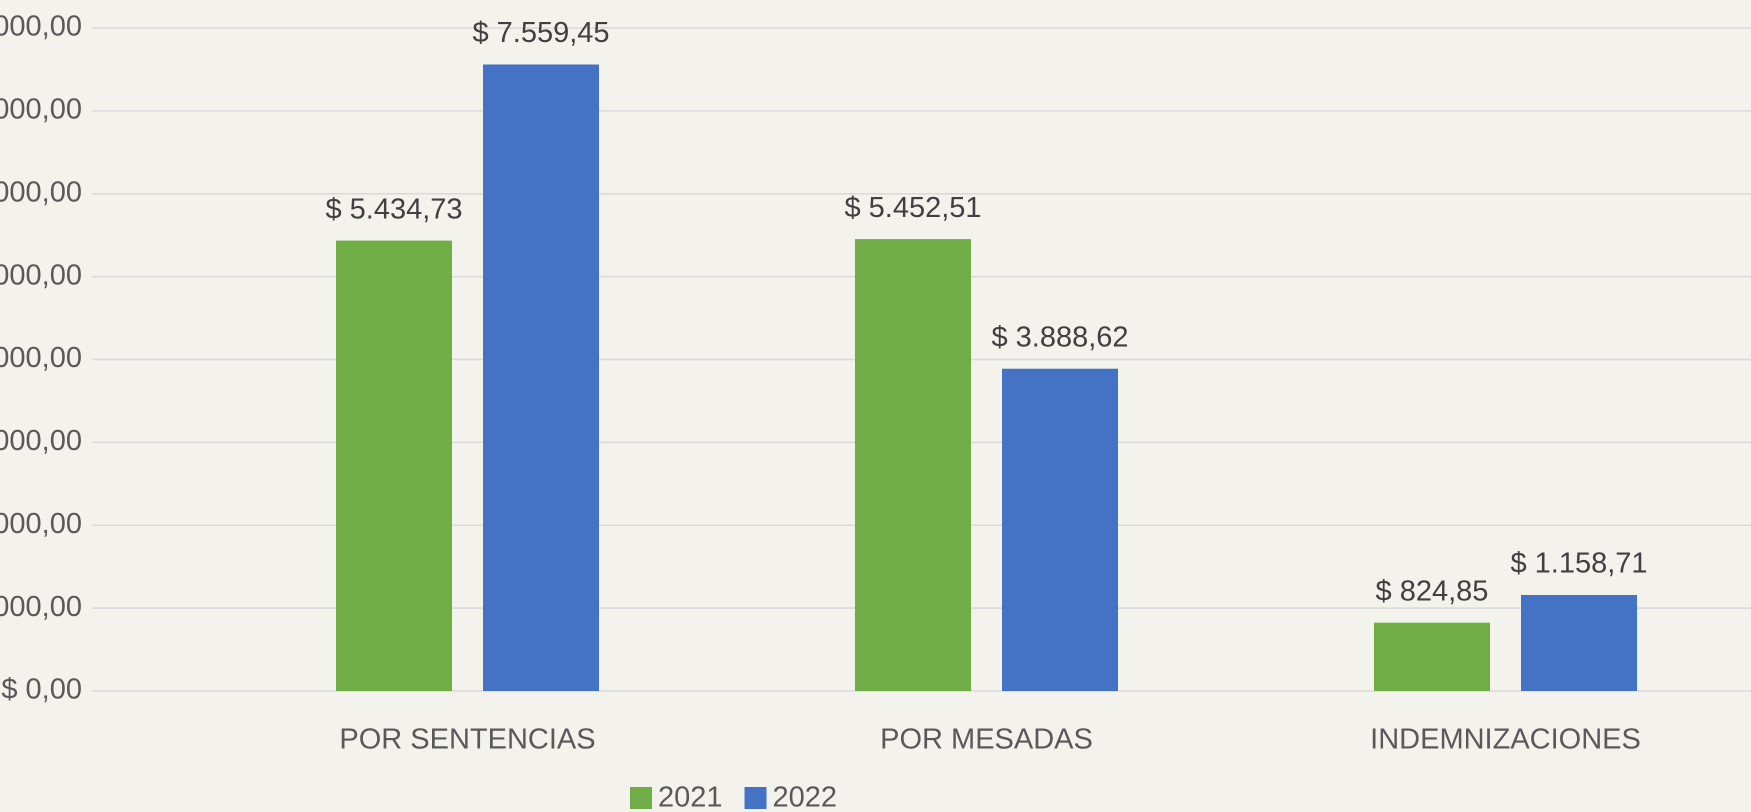  Describe the element at coordinates (1432, 591) in the screenshot. I see `value-label: $ 824,85` at that location.